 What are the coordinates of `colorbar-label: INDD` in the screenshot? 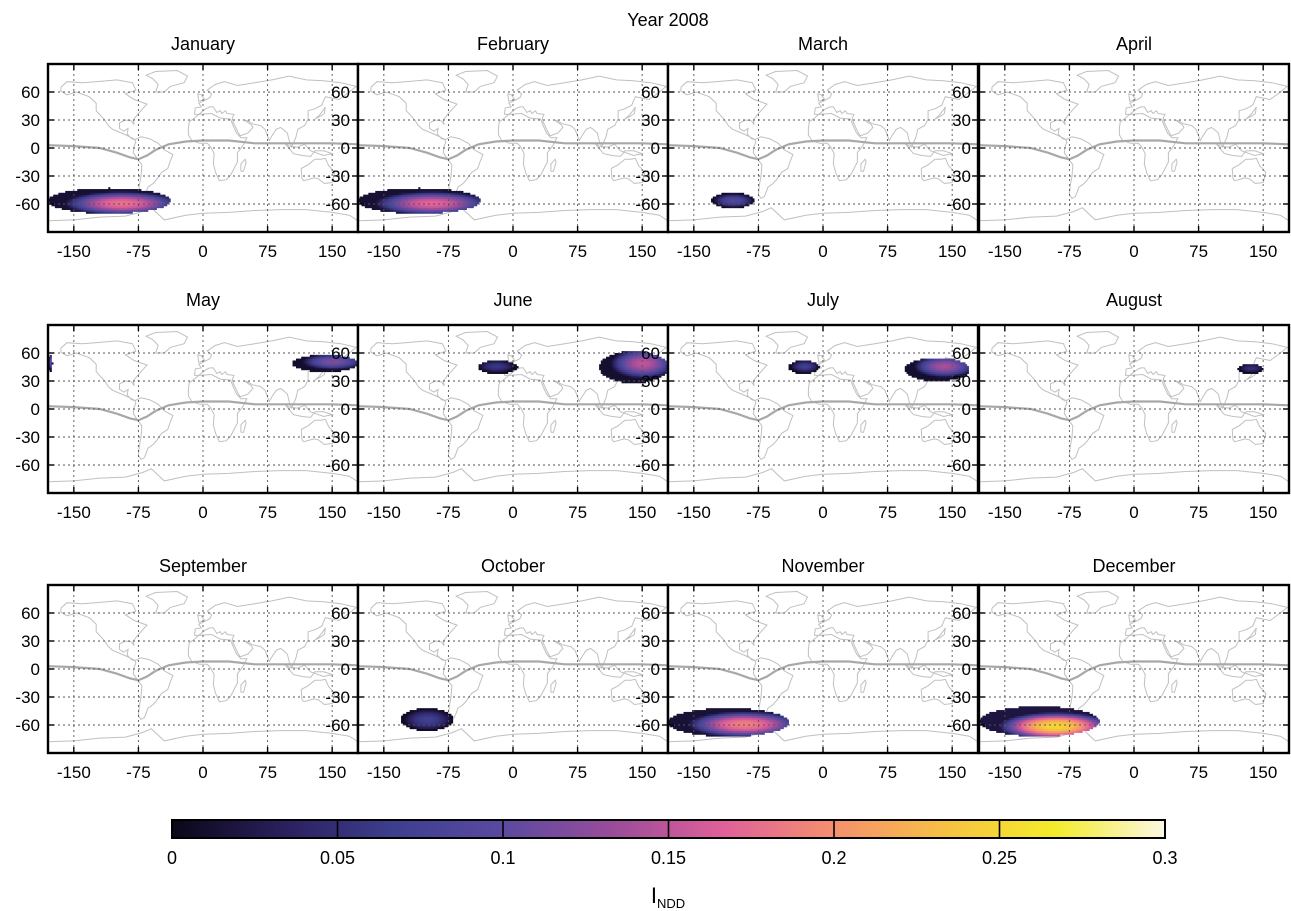 It's located at (668, 897).